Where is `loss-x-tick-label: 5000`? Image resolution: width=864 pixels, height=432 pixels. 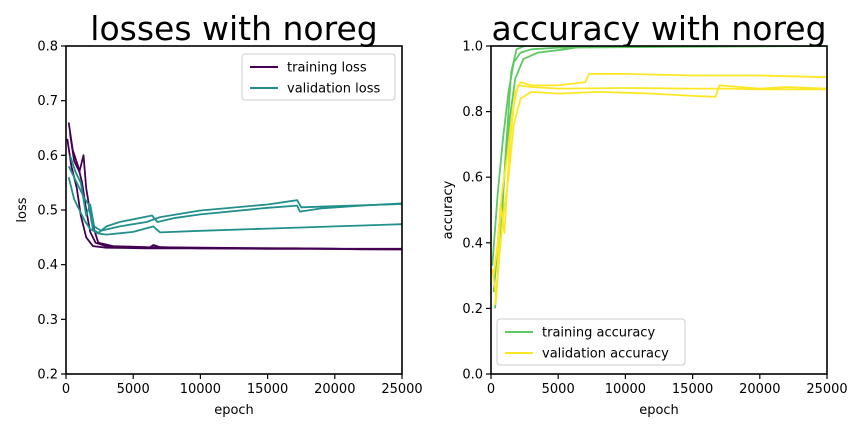
loss-x-tick-label: 5000 is located at coordinates (133, 389).